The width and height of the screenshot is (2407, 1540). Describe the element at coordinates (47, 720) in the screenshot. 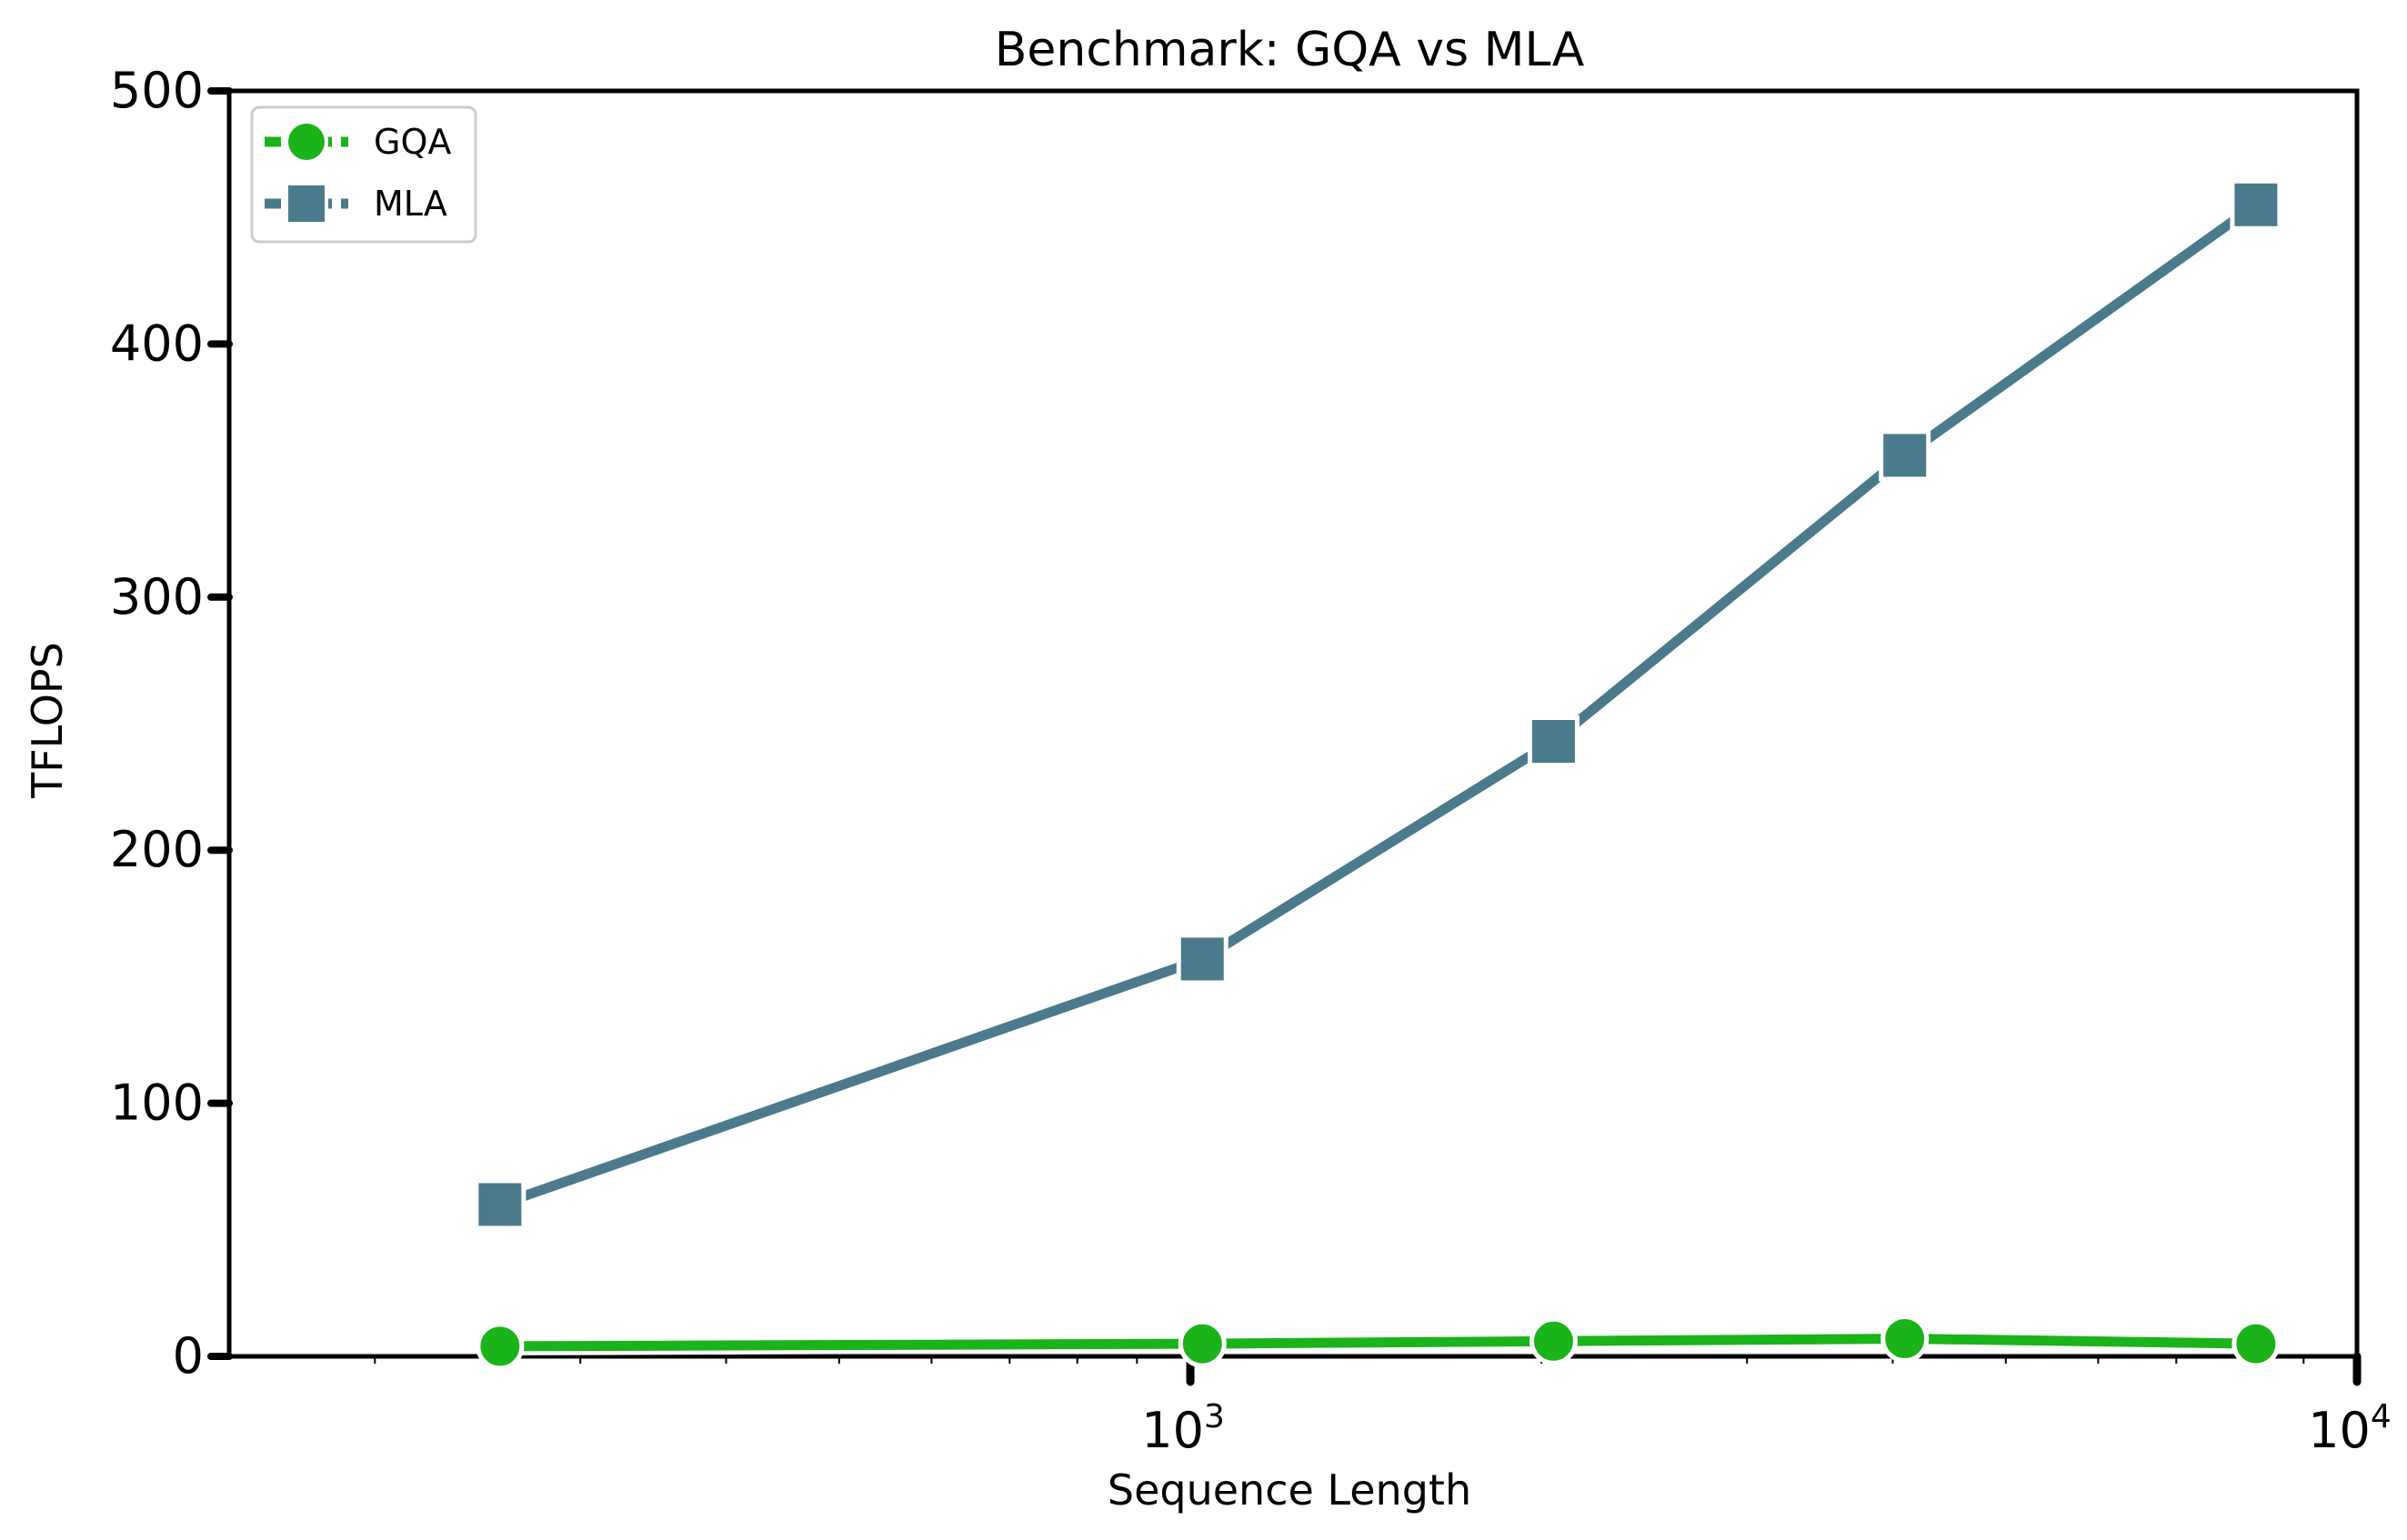

I see `y-axis-label: TFLOPS` at that location.